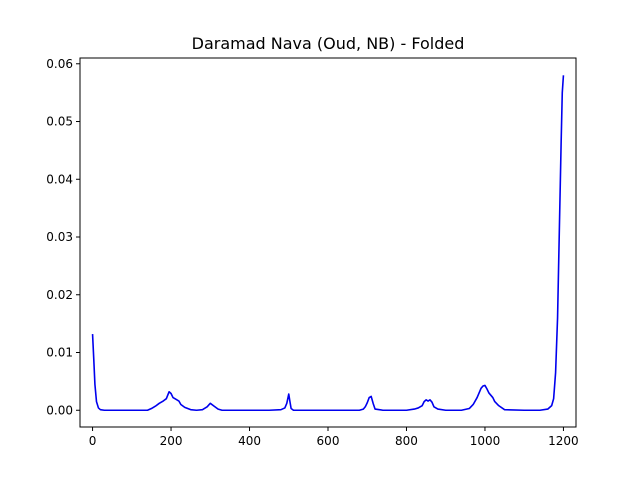 This screenshot has height=480, width=640. I want to click on chart-title: Daramad Nava (Oud, NB) - Folded, so click(328, 43).